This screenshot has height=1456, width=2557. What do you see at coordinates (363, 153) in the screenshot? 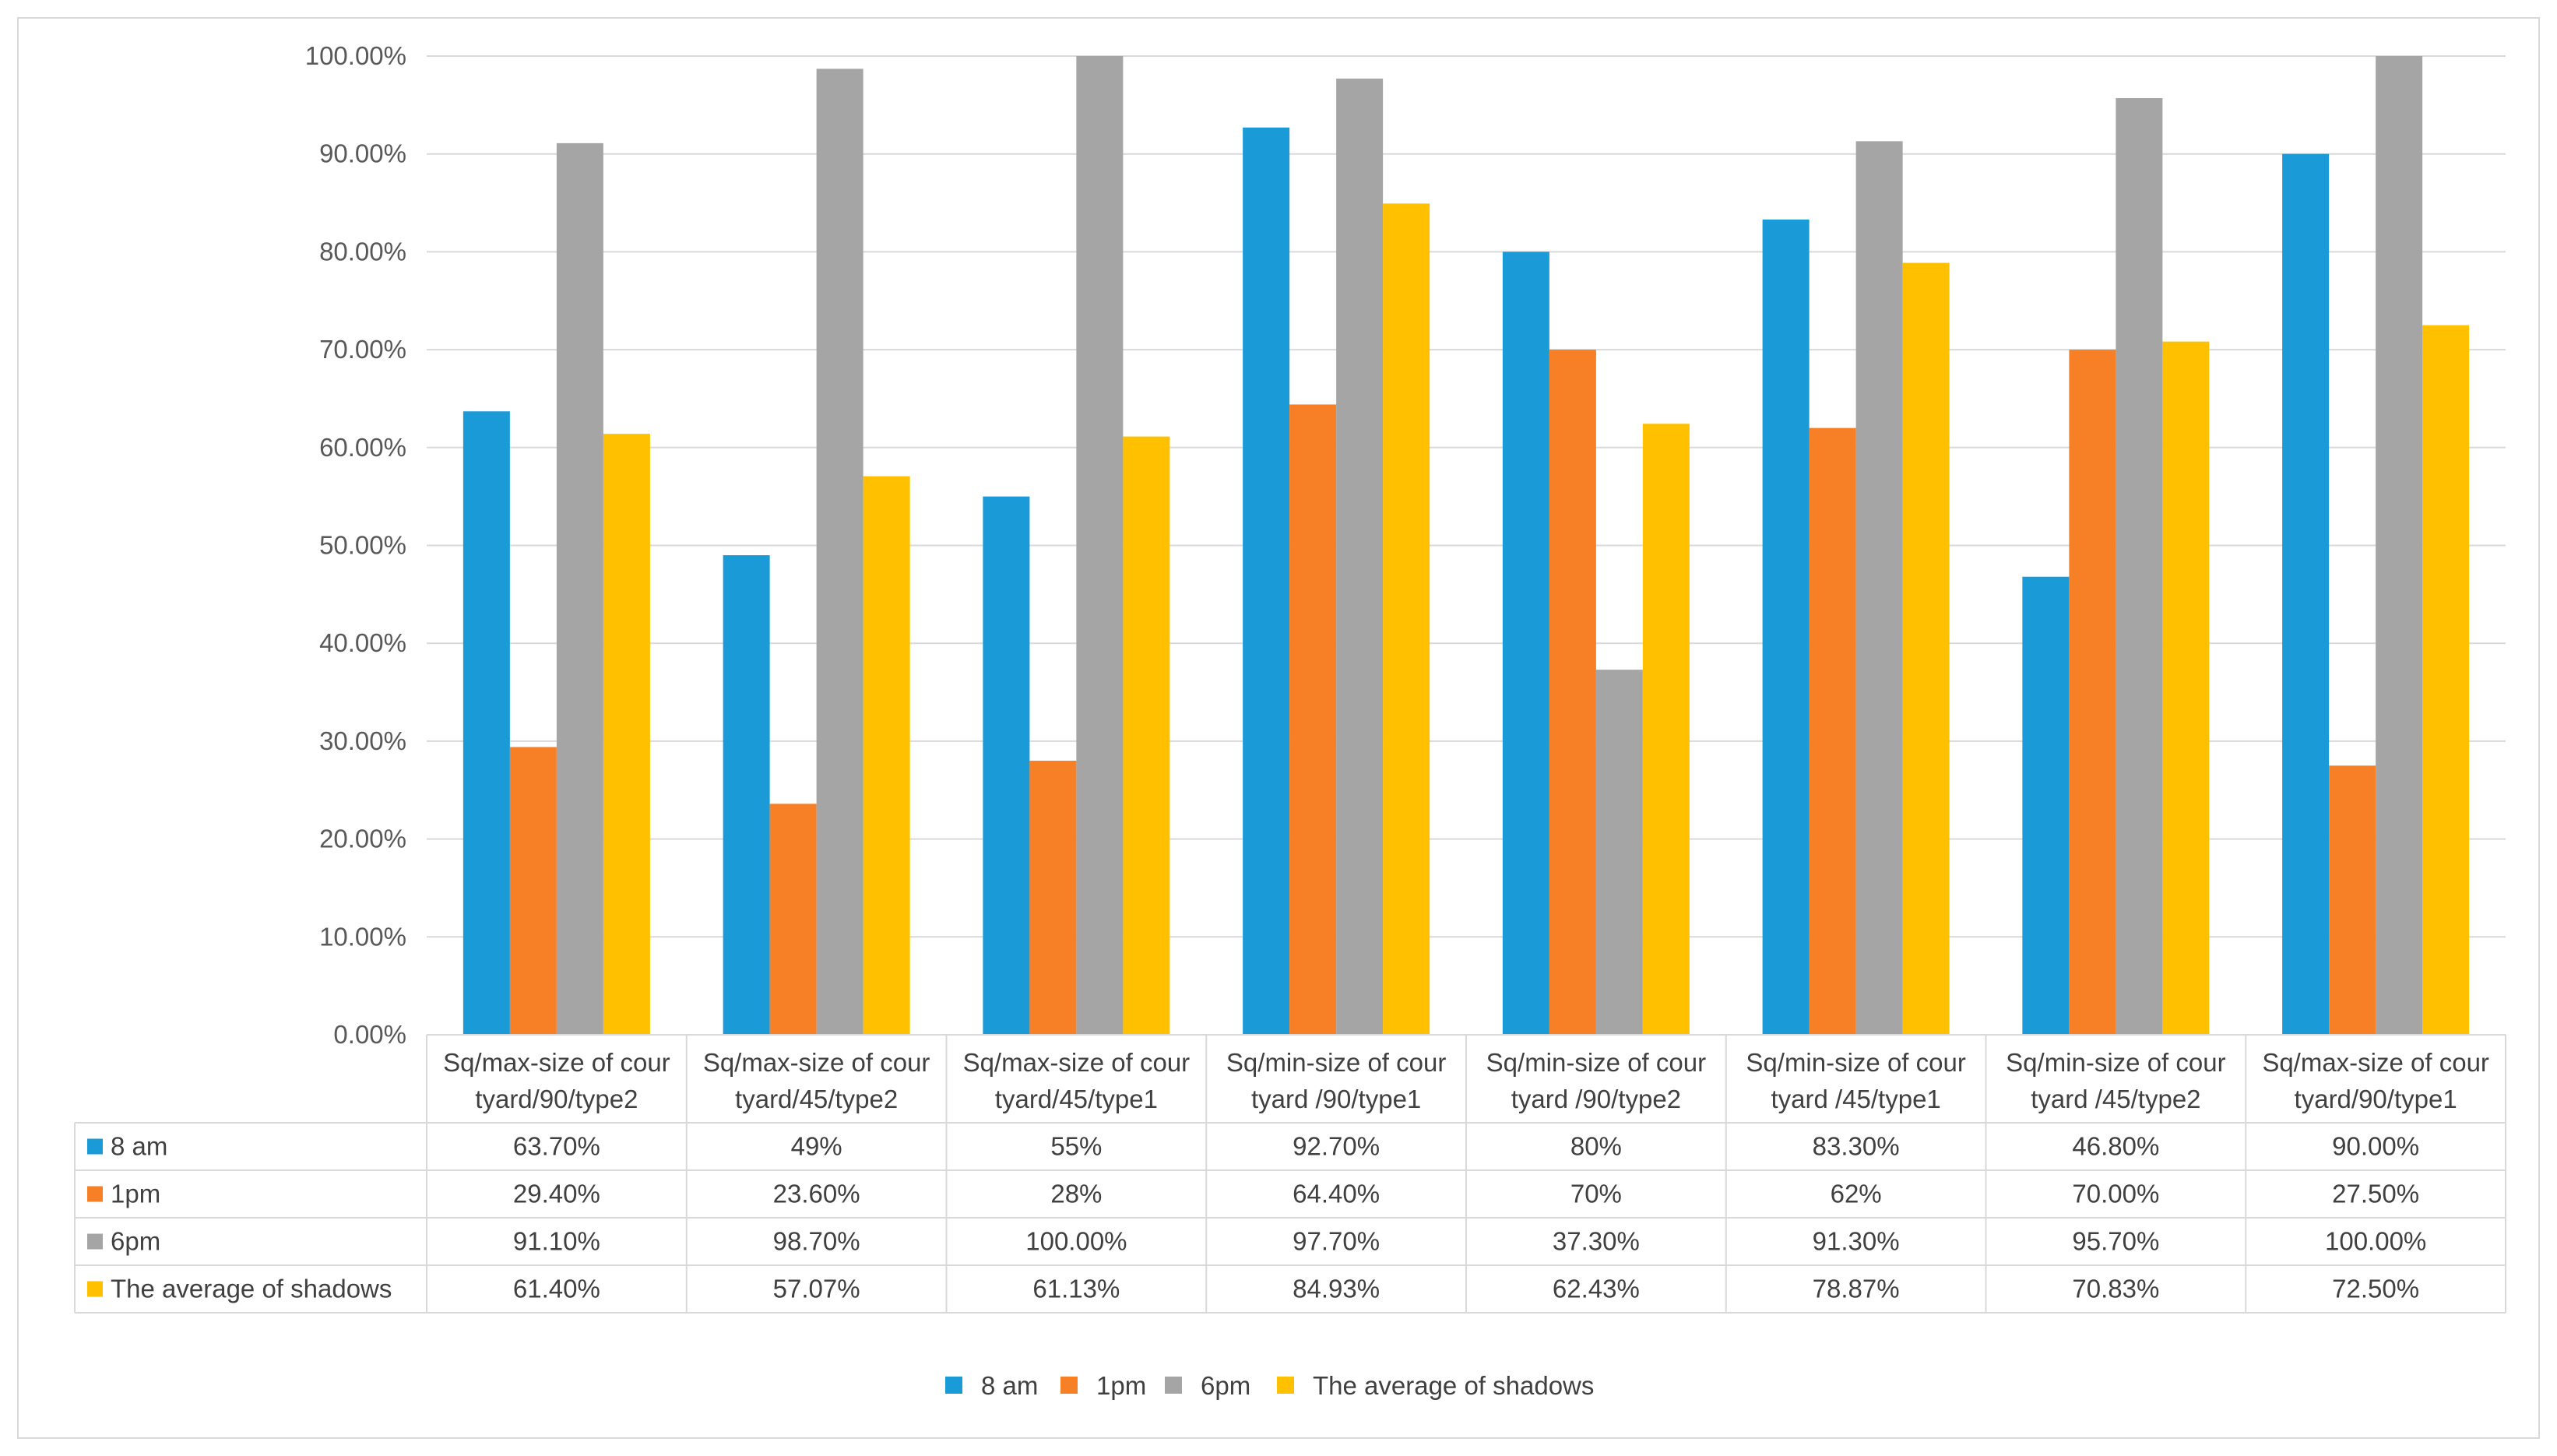
I see `y-tick-label: 90.00%` at bounding box center [363, 153].